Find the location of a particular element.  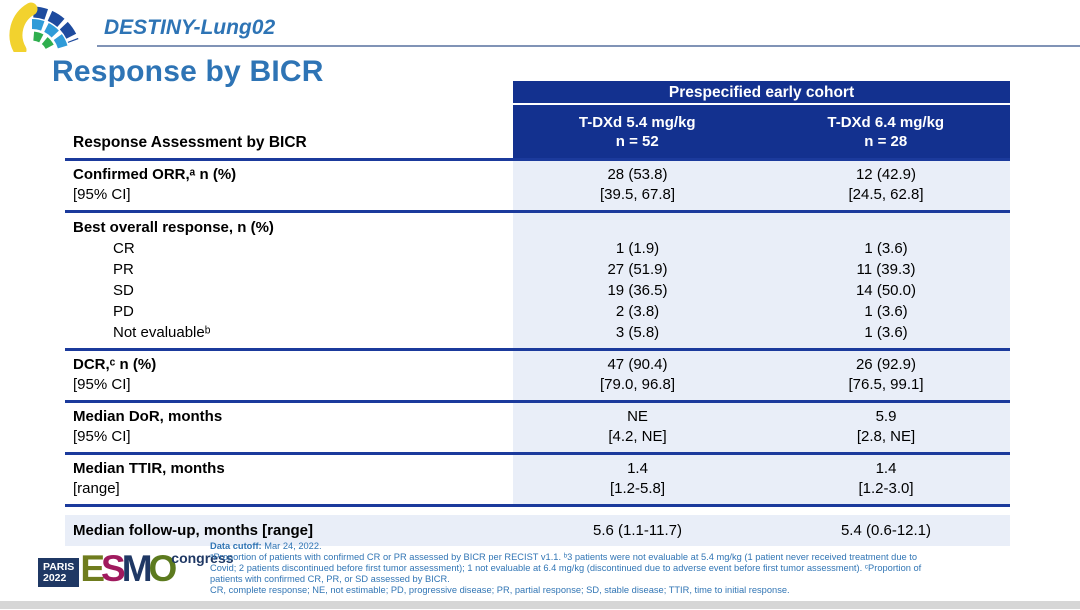

row-label: Median DoR, months is located at coordinates (289, 415).